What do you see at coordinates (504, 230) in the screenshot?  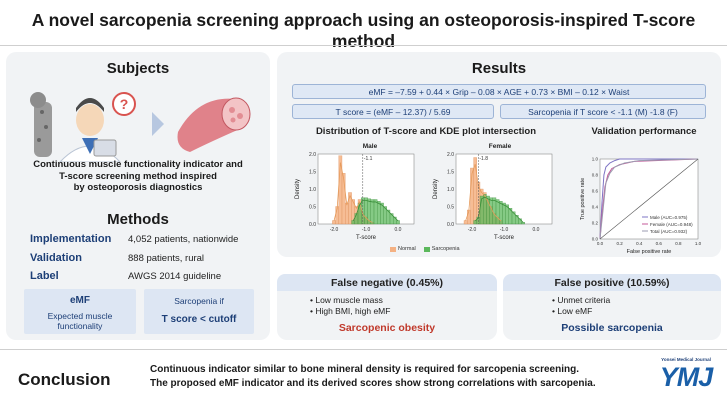 I see `female-x-tick: -1.0` at bounding box center [504, 230].